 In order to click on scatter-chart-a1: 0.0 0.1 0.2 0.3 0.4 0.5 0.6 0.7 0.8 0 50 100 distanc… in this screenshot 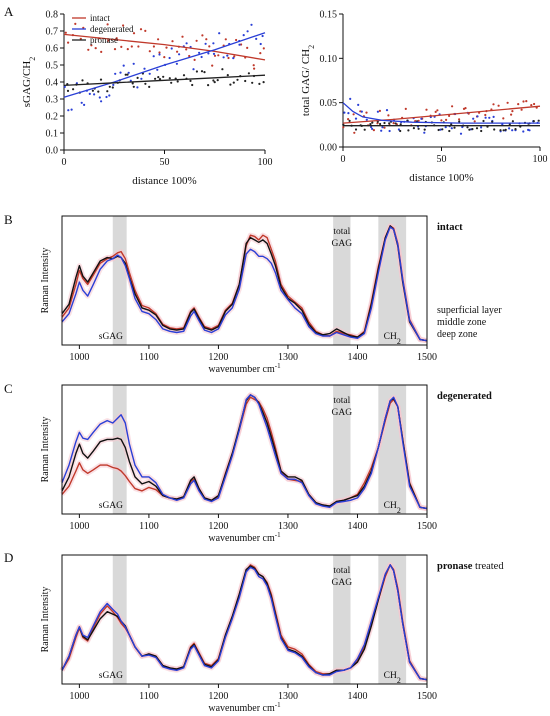, I will do `click(147, 99)`.